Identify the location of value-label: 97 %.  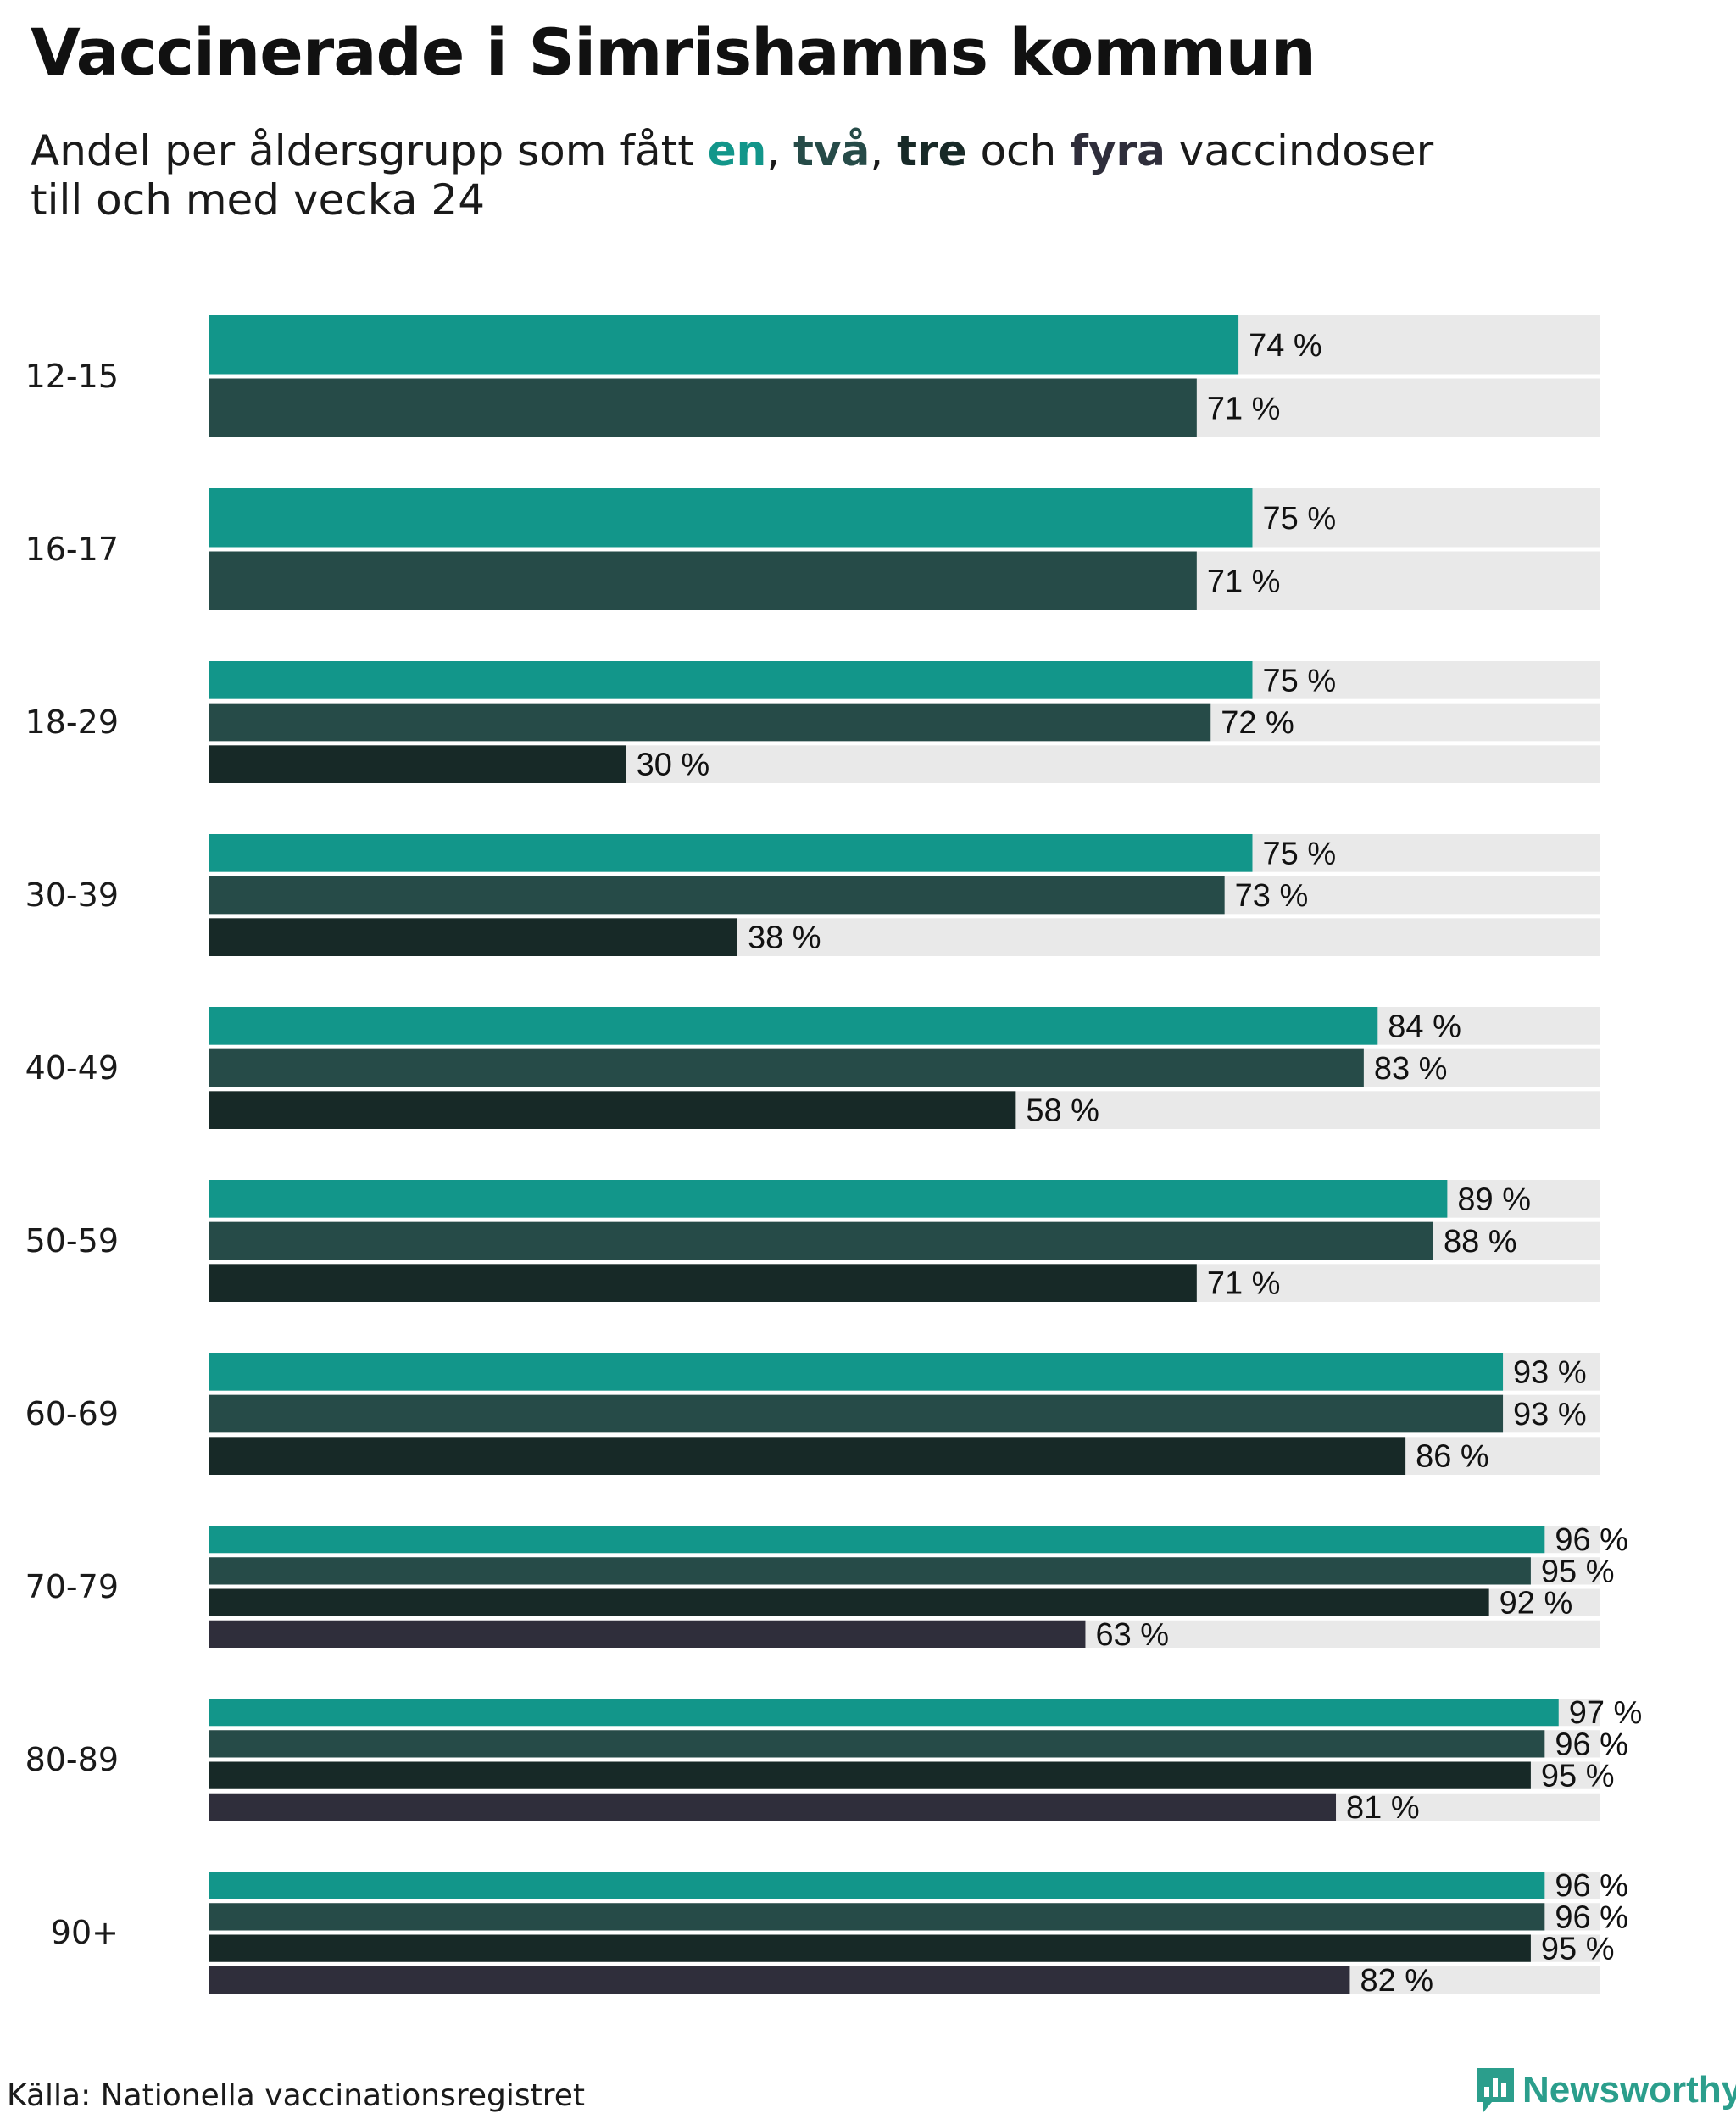
(1606, 1713).